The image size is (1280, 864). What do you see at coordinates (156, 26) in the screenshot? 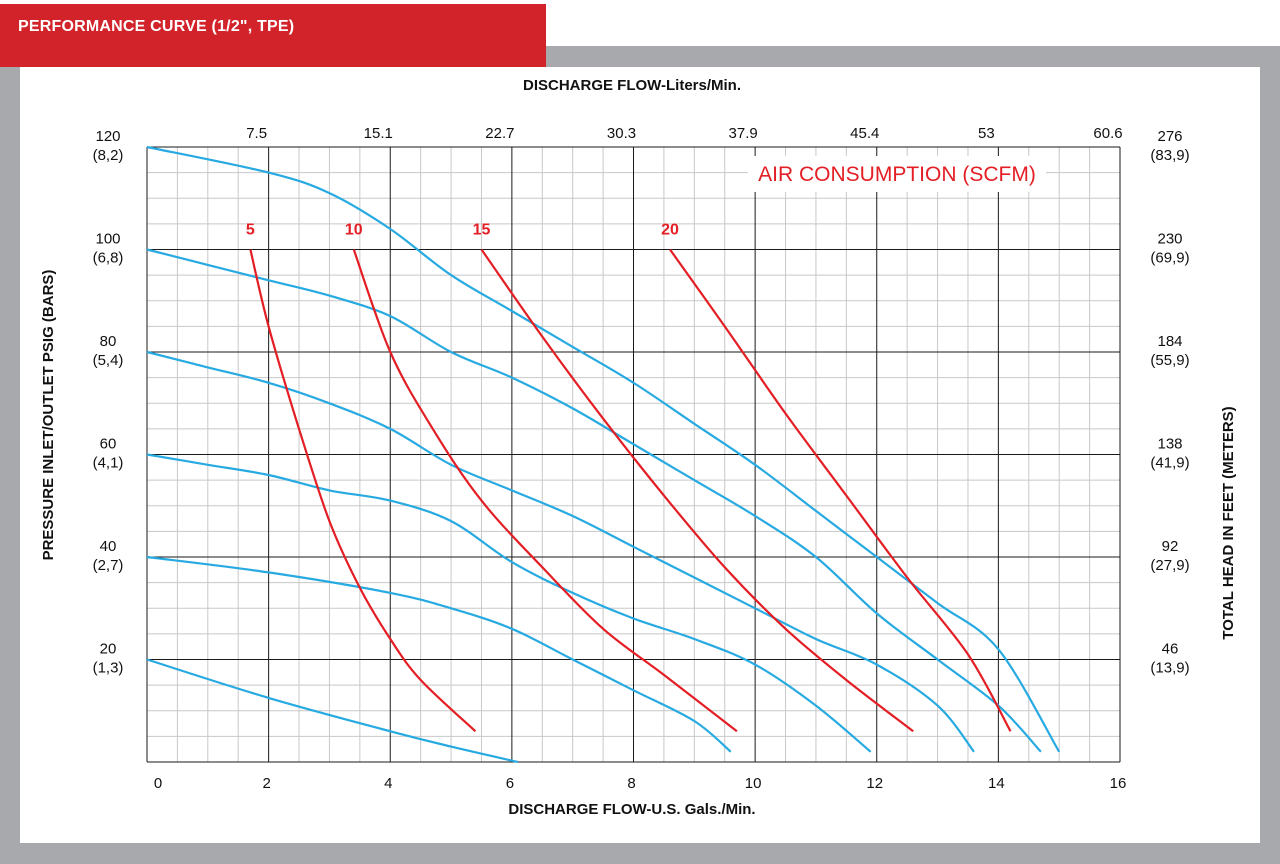
I see `page-title: PERFORMANCE CURVE (1/2", TPE)` at bounding box center [156, 26].